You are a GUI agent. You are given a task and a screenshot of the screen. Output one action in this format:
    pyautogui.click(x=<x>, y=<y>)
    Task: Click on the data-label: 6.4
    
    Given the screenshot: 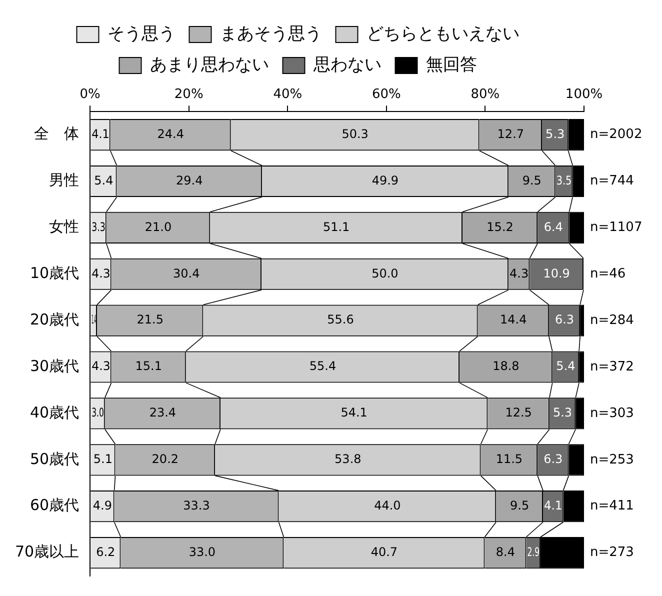 What is the action you would take?
    pyautogui.click(x=553, y=227)
    